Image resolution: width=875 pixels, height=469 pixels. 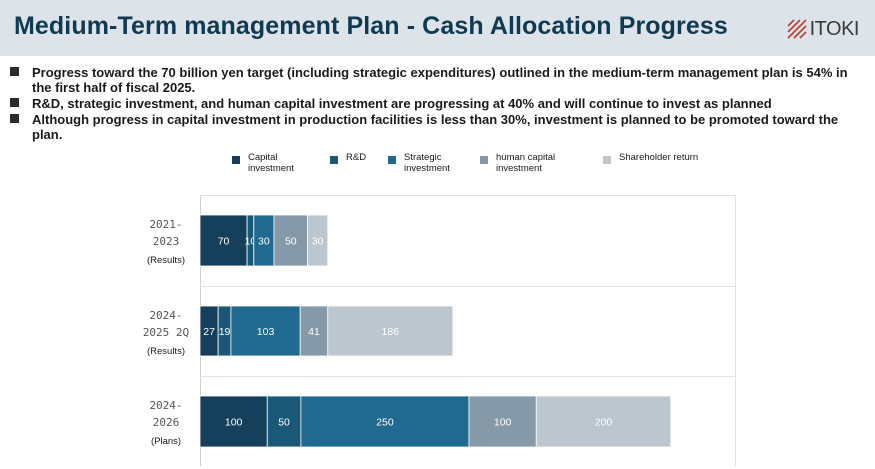 What do you see at coordinates (427, 163) in the screenshot?
I see `legend-label: Strategic investment` at bounding box center [427, 163].